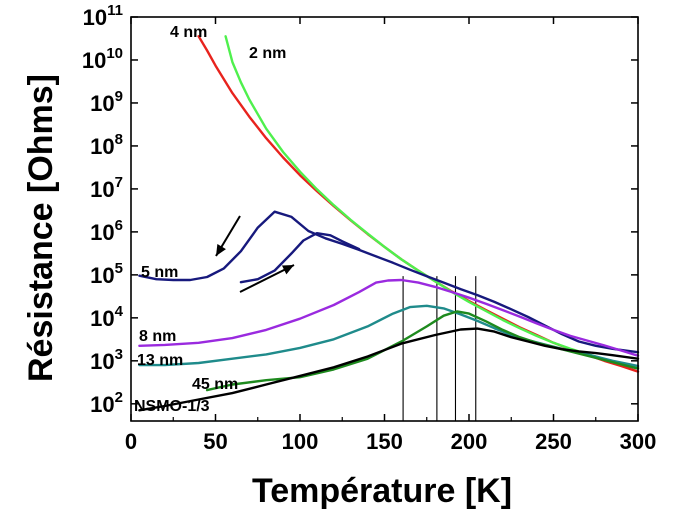 The width and height of the screenshot is (680, 529). What do you see at coordinates (300, 441) in the screenshot?
I see `x-tick-label-2: 100` at bounding box center [300, 441].